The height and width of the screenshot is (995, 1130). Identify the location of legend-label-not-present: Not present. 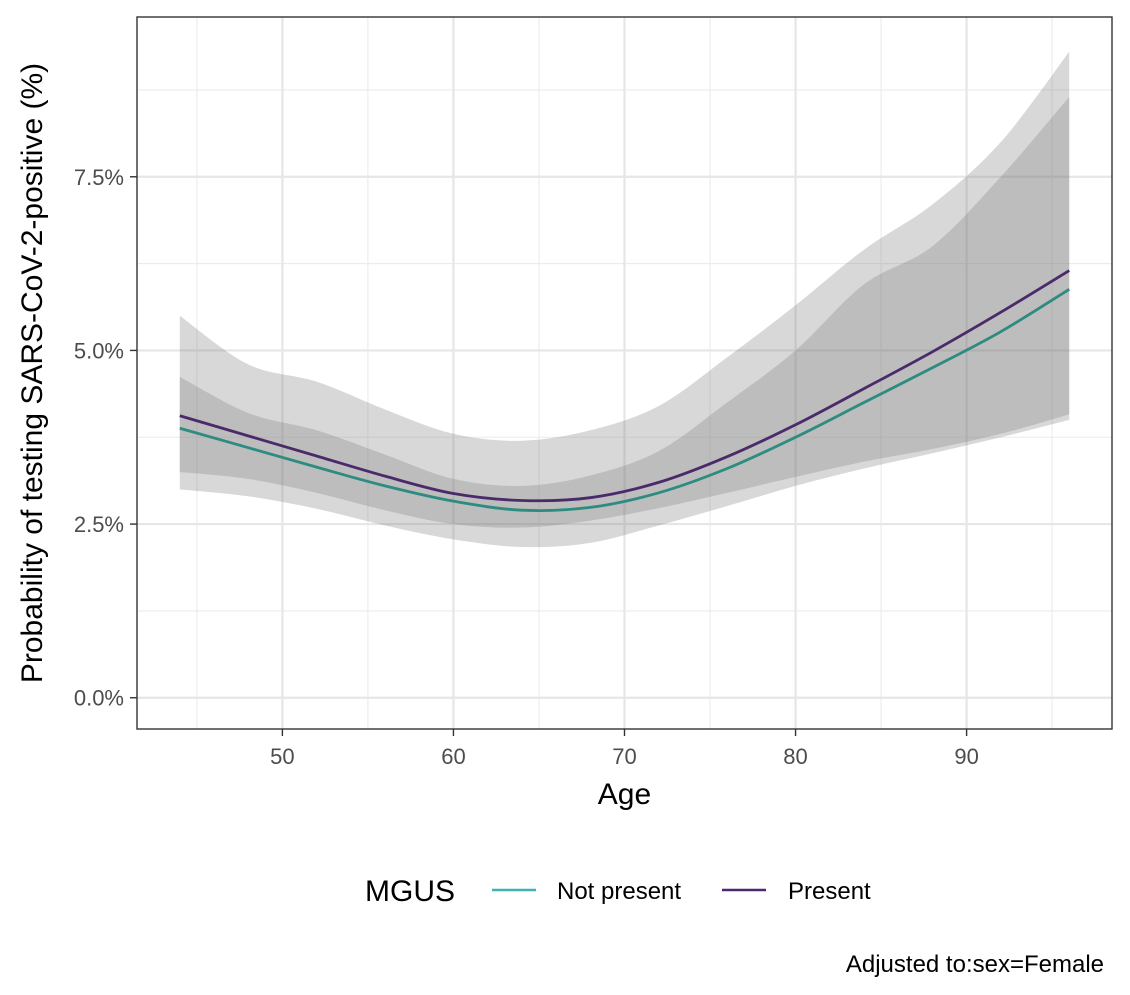
(619, 891).